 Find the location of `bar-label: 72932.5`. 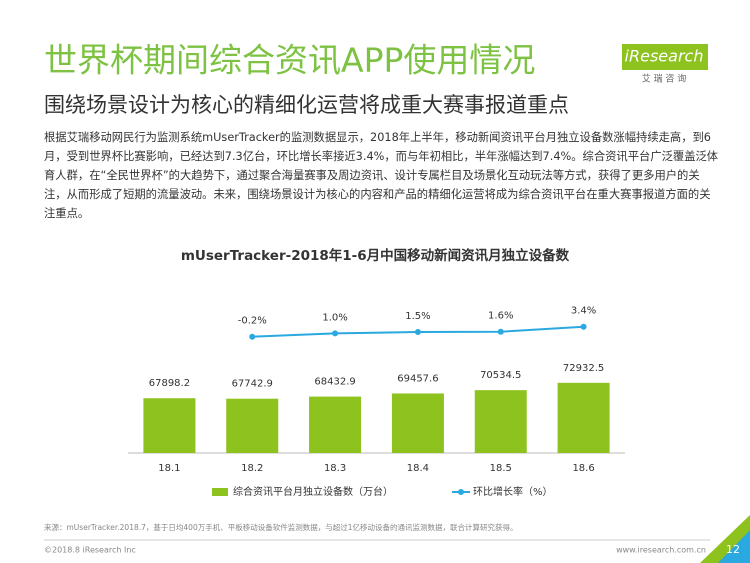

bar-label: 72932.5 is located at coordinates (583, 368).